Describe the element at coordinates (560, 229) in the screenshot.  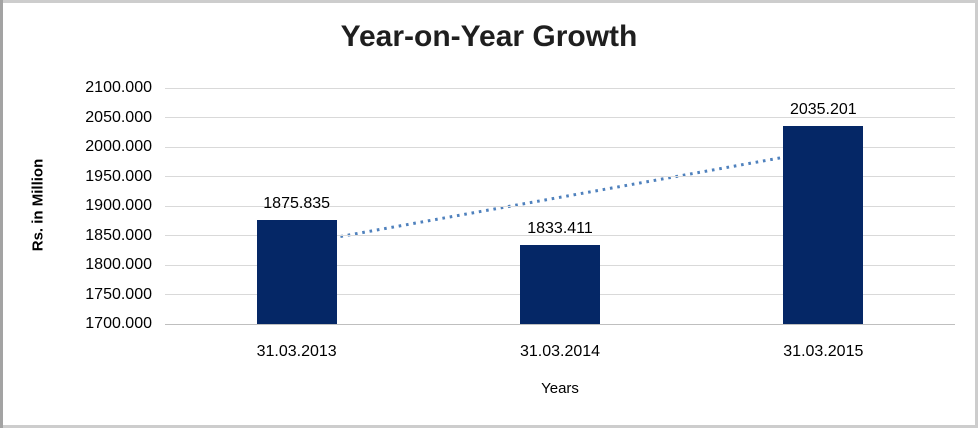
I see `bar-value-label: 1833.411` at that location.